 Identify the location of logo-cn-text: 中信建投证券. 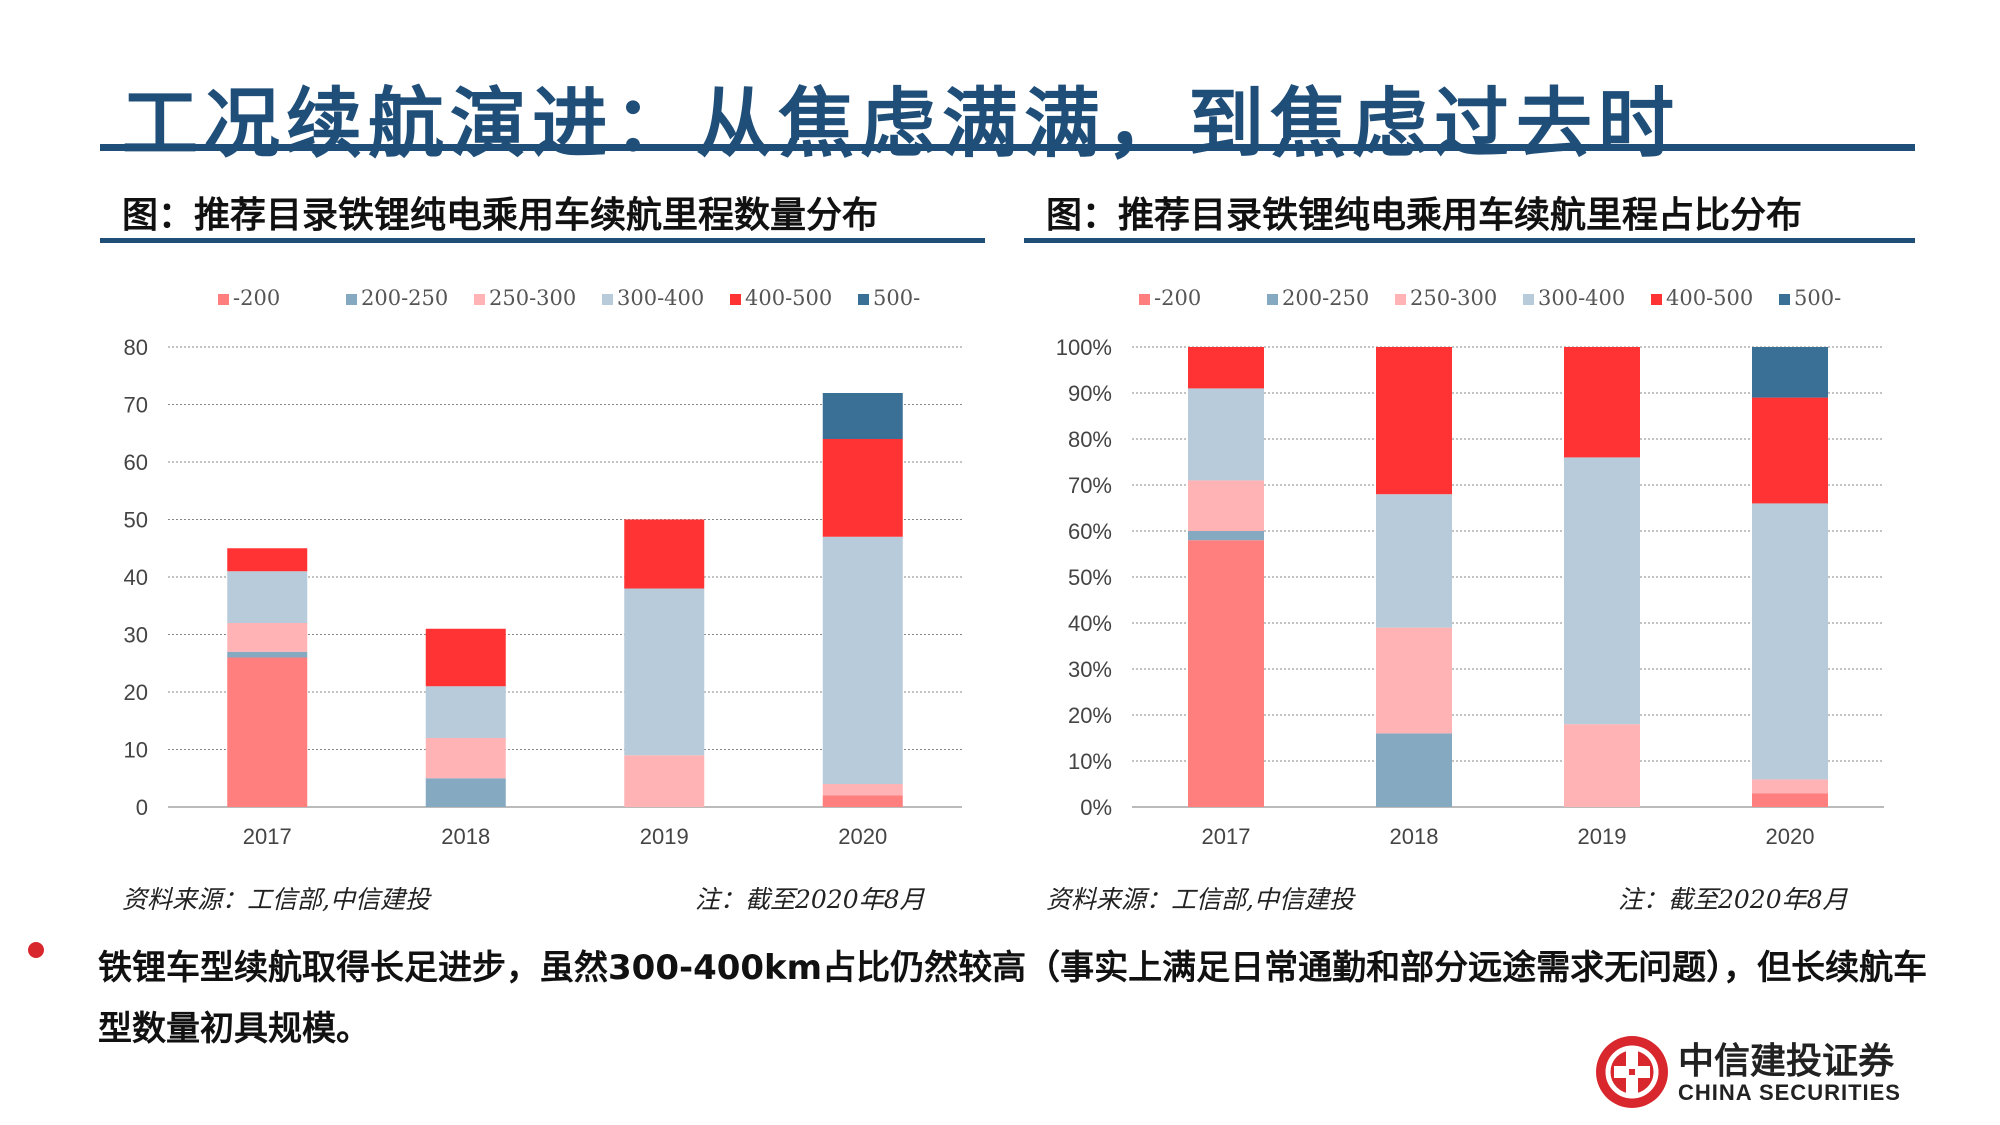
(1786, 1061).